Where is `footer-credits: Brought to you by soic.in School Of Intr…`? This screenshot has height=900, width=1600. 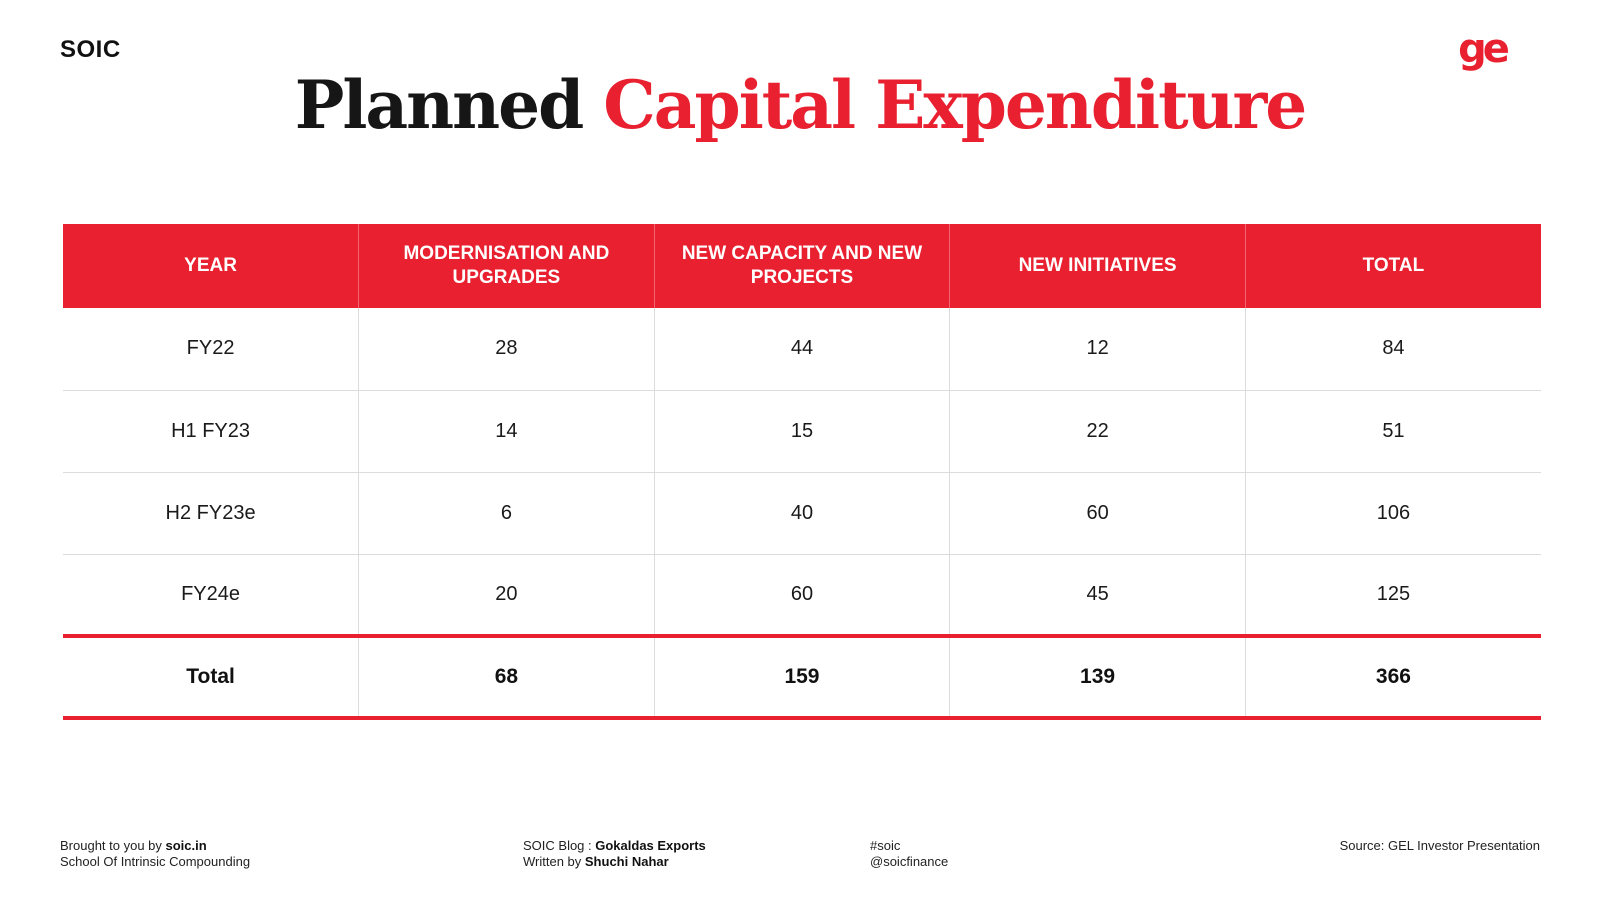 footer-credits: Brought to you by soic.in School Of Intr… is located at coordinates (155, 854).